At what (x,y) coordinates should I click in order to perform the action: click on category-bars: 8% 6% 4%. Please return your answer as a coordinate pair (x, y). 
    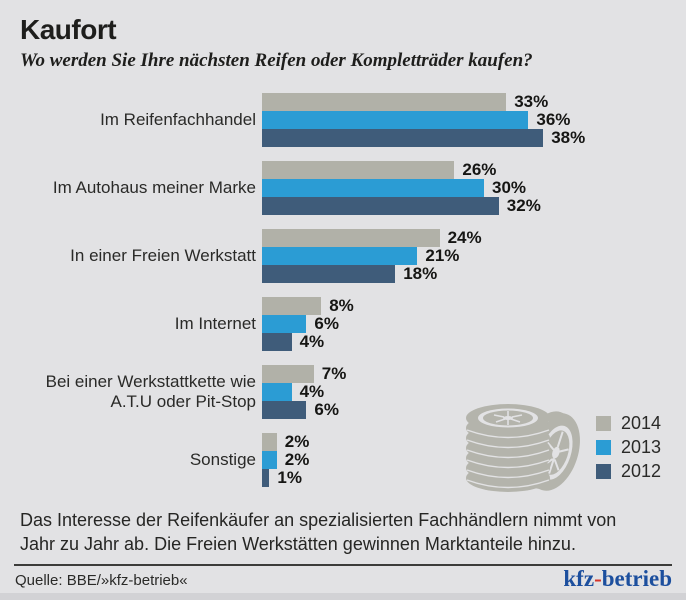
    Looking at the image, I should click on (308, 324).